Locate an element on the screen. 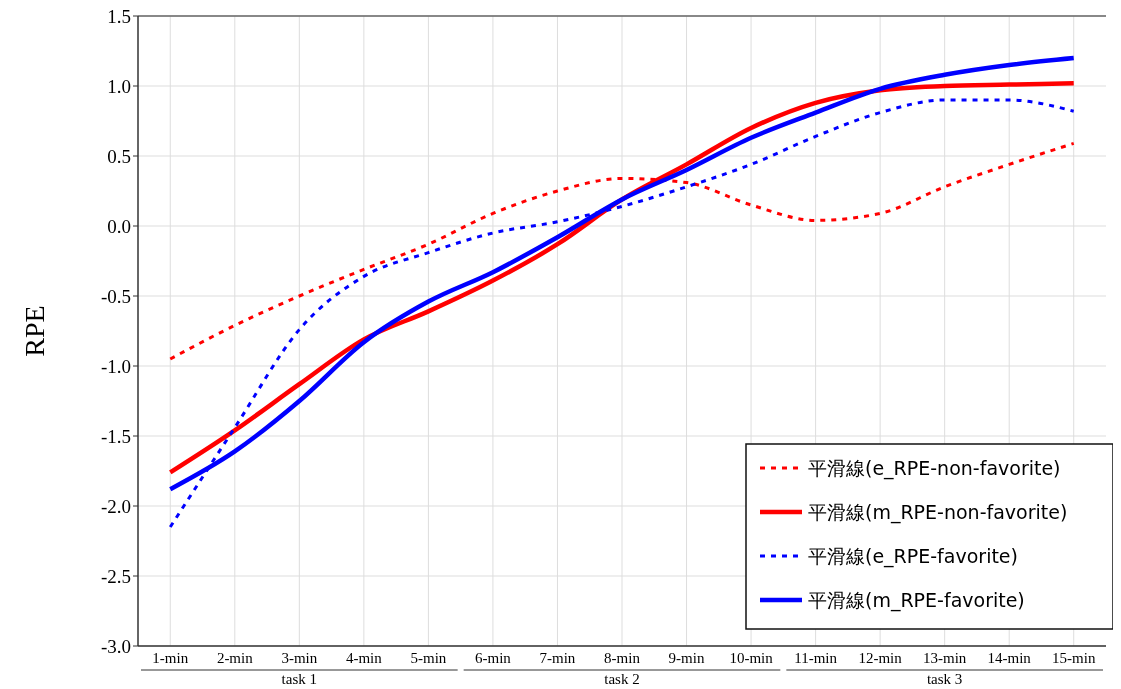  y-tick-label: 0.5 is located at coordinates (119, 156).